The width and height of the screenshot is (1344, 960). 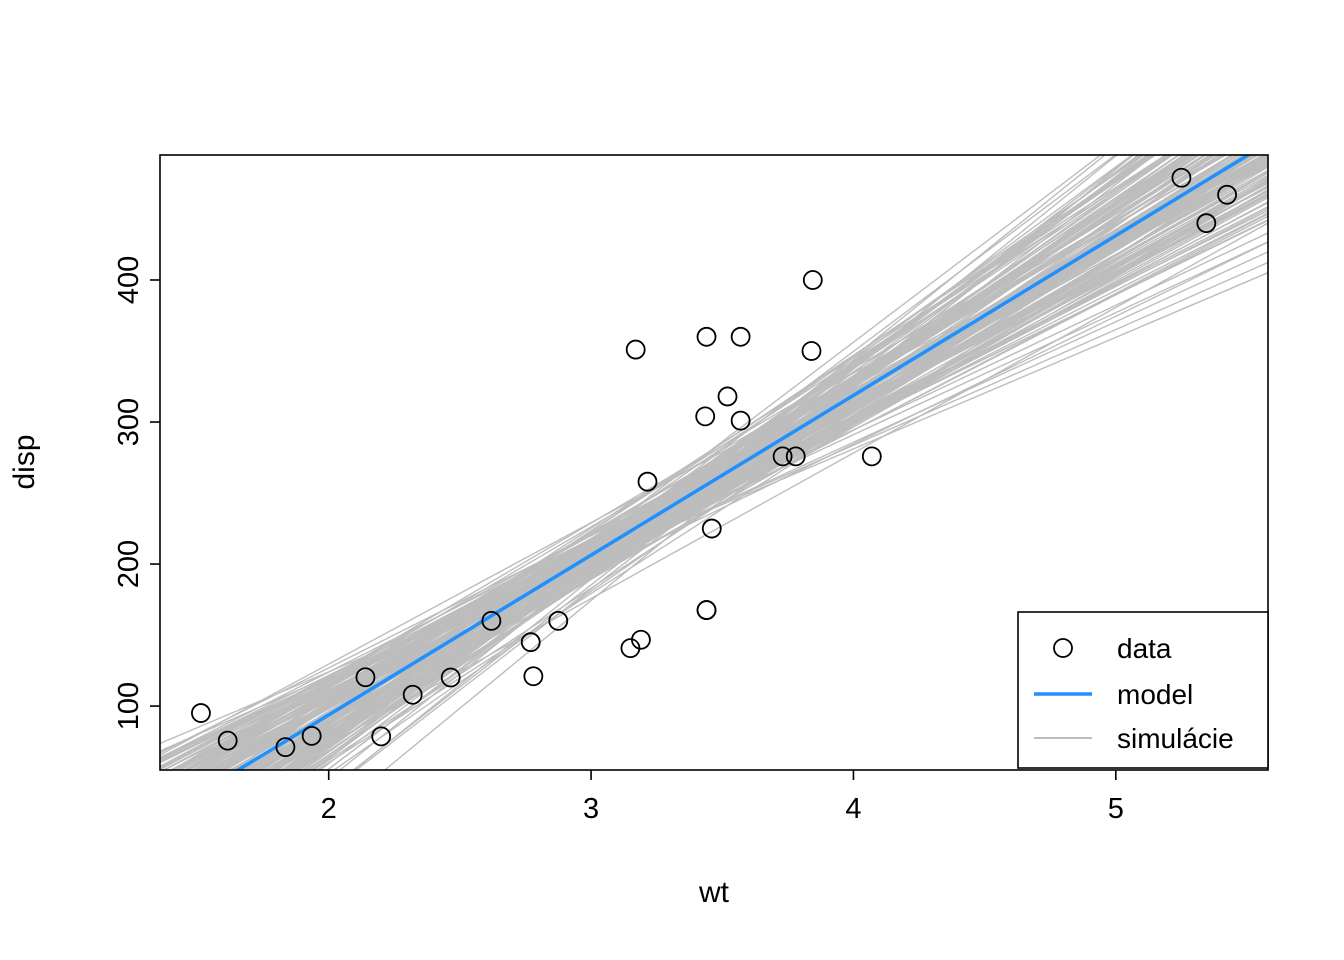 I want to click on legend-model-label: model, so click(x=1155, y=694).